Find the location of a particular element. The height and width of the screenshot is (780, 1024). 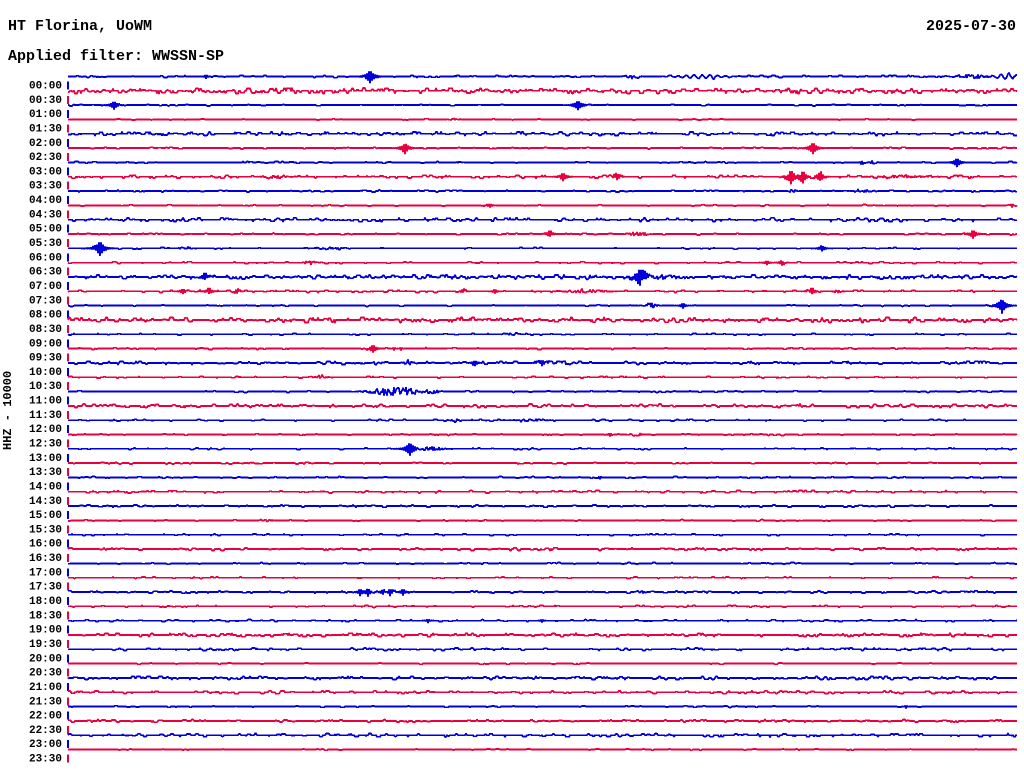

filter-label: Applied filter: WWSSN-SP is located at coordinates (116, 56).